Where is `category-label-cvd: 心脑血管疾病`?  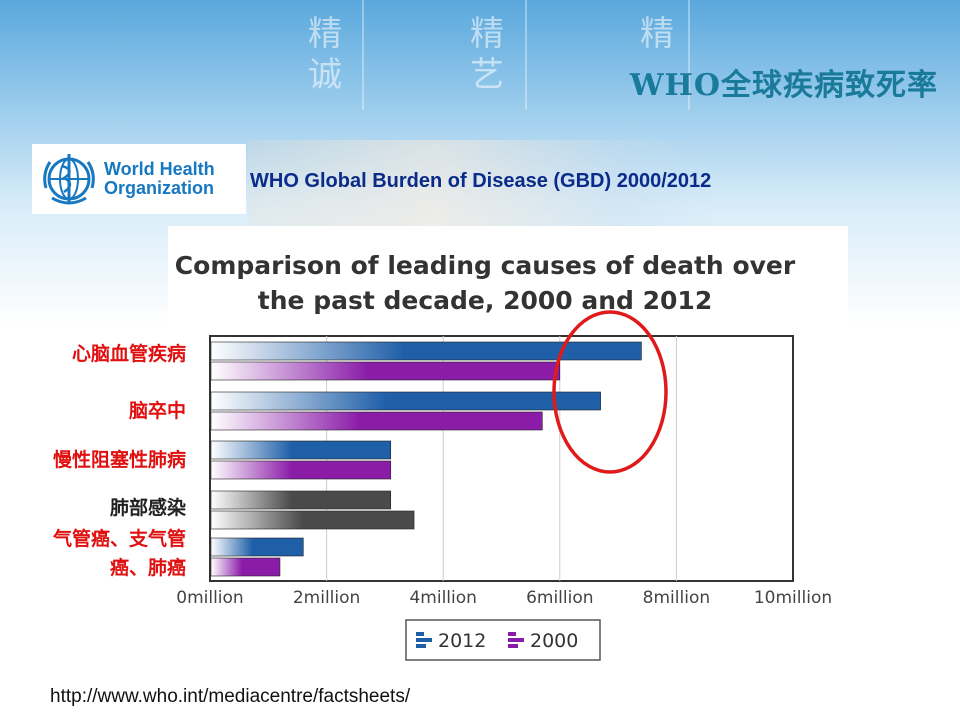 category-label-cvd: 心脑血管疾病 is located at coordinates (128, 354).